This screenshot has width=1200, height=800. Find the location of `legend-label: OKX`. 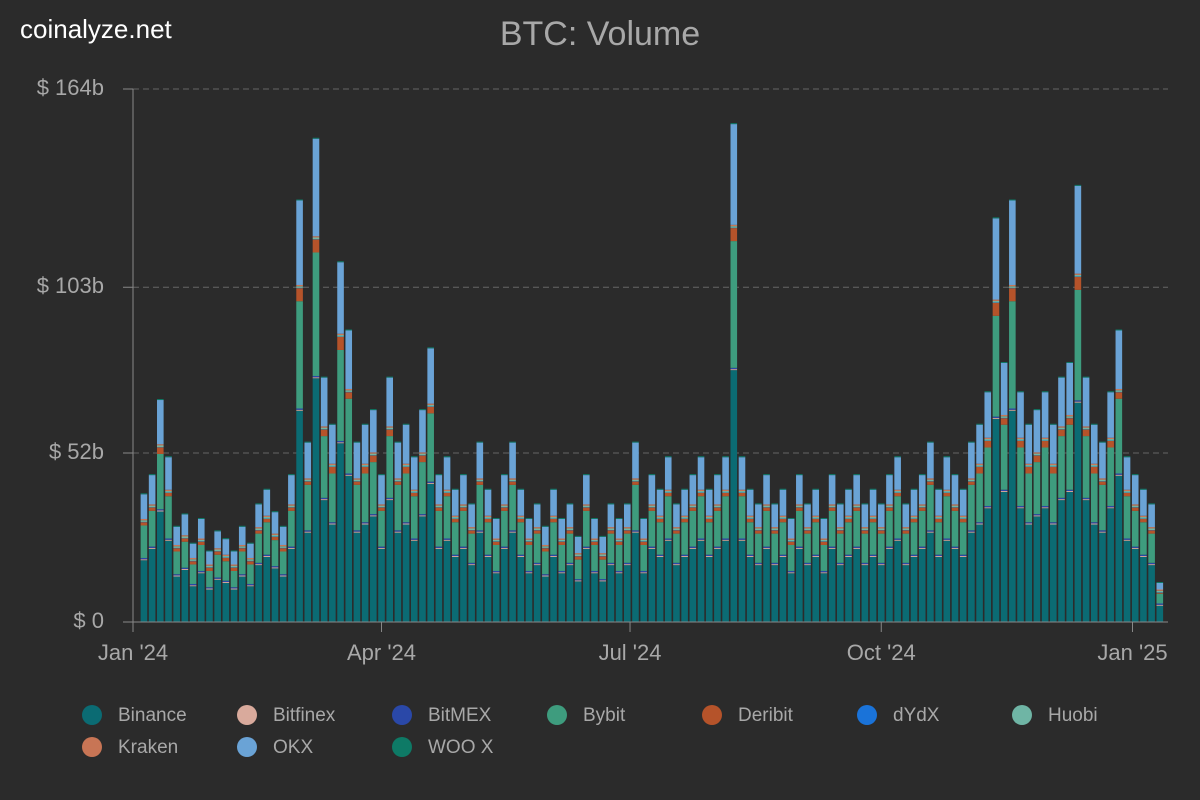

legend-label: OKX is located at coordinates (293, 747).